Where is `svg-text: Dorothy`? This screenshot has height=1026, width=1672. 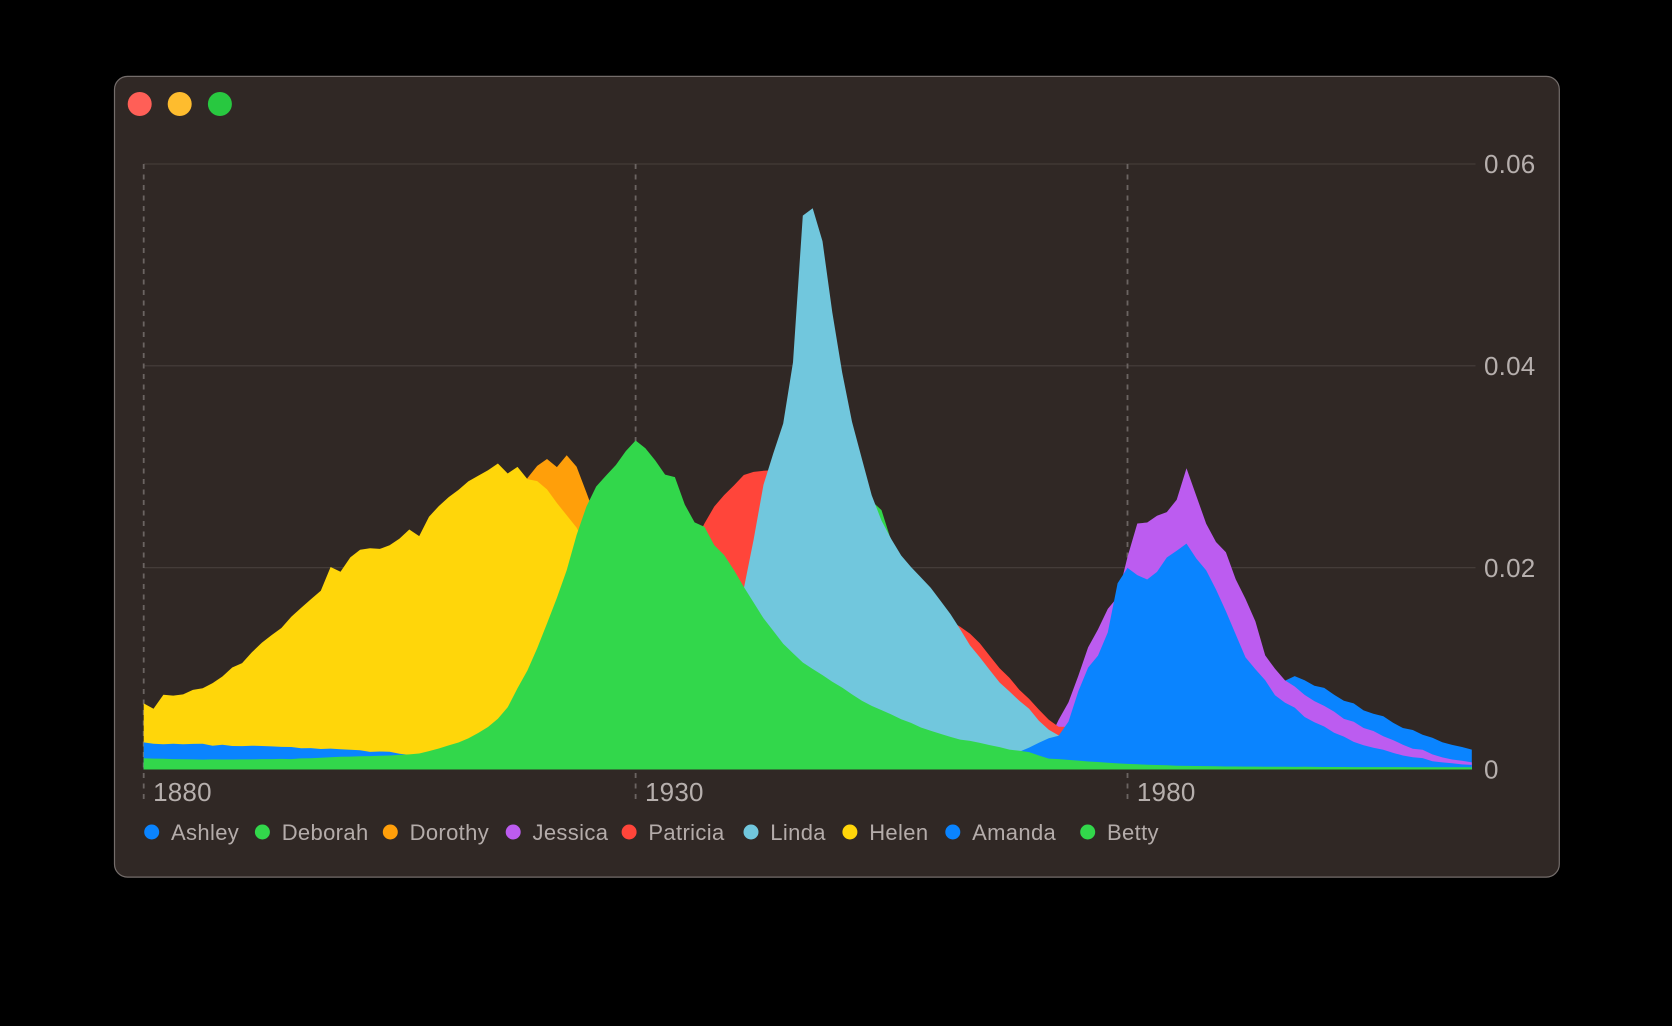 svg-text: Dorothy is located at coordinates (449, 832).